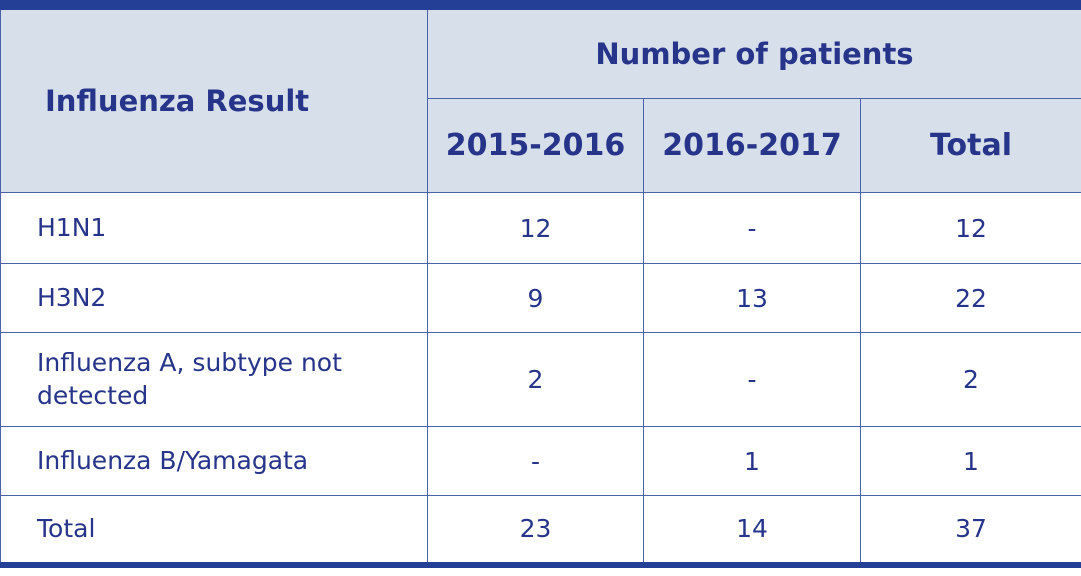 This screenshot has width=1081, height=576. Describe the element at coordinates (214, 98) in the screenshot. I see `row-header: Influenza Result` at that location.